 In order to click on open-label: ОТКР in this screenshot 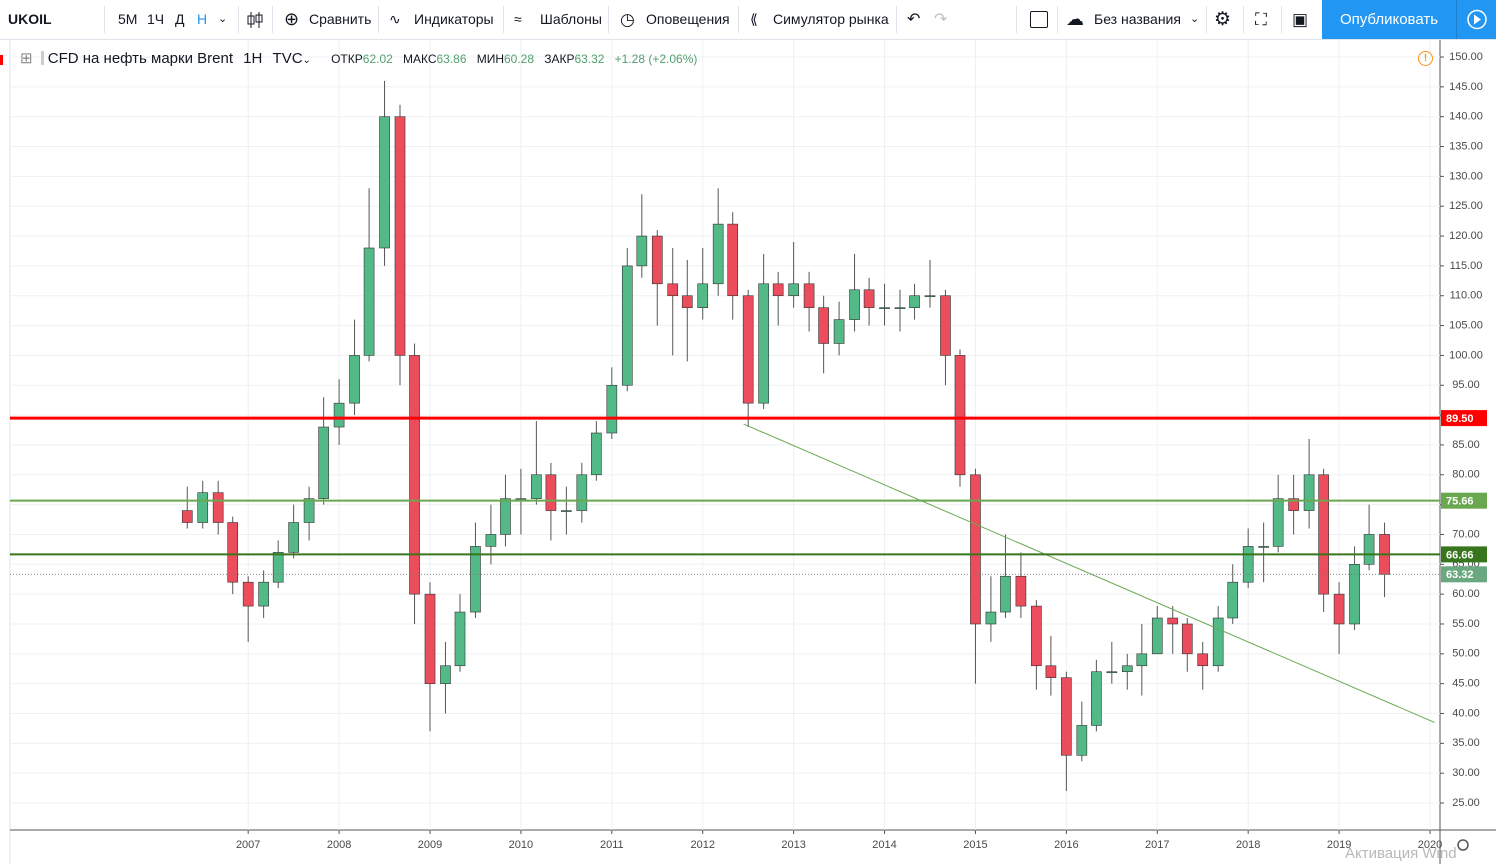, I will do `click(347, 59)`.